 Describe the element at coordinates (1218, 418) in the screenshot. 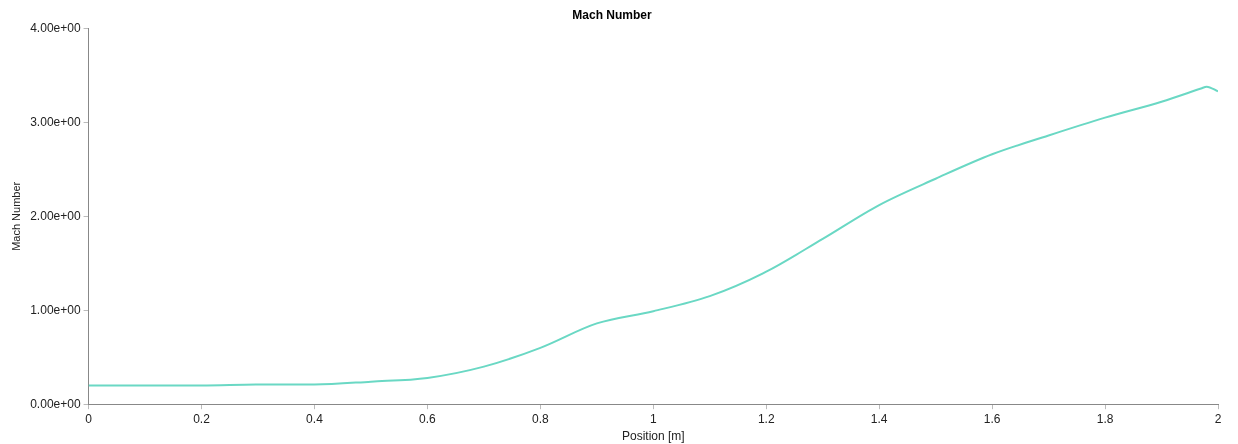

I see `x-tick-label: 2` at that location.